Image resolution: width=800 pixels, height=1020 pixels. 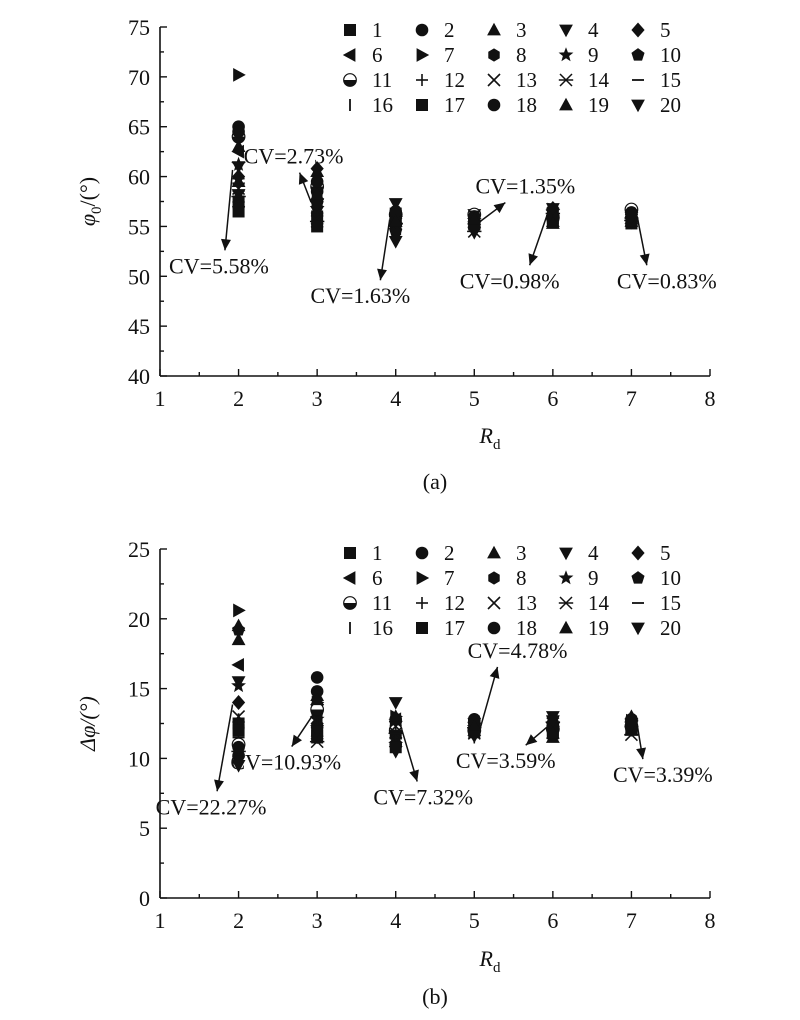 What do you see at coordinates (512, 628) in the screenshot?
I see `legend-item: 18` at bounding box center [512, 628].